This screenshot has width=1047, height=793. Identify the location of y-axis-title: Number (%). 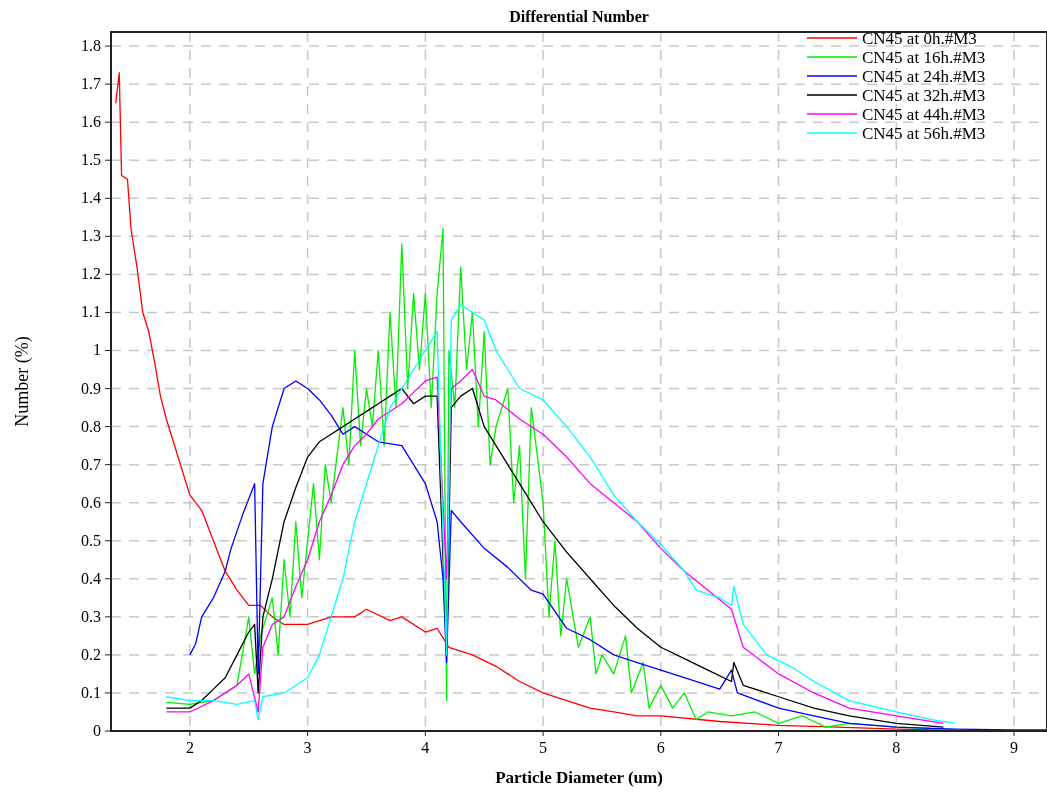
(22, 381).